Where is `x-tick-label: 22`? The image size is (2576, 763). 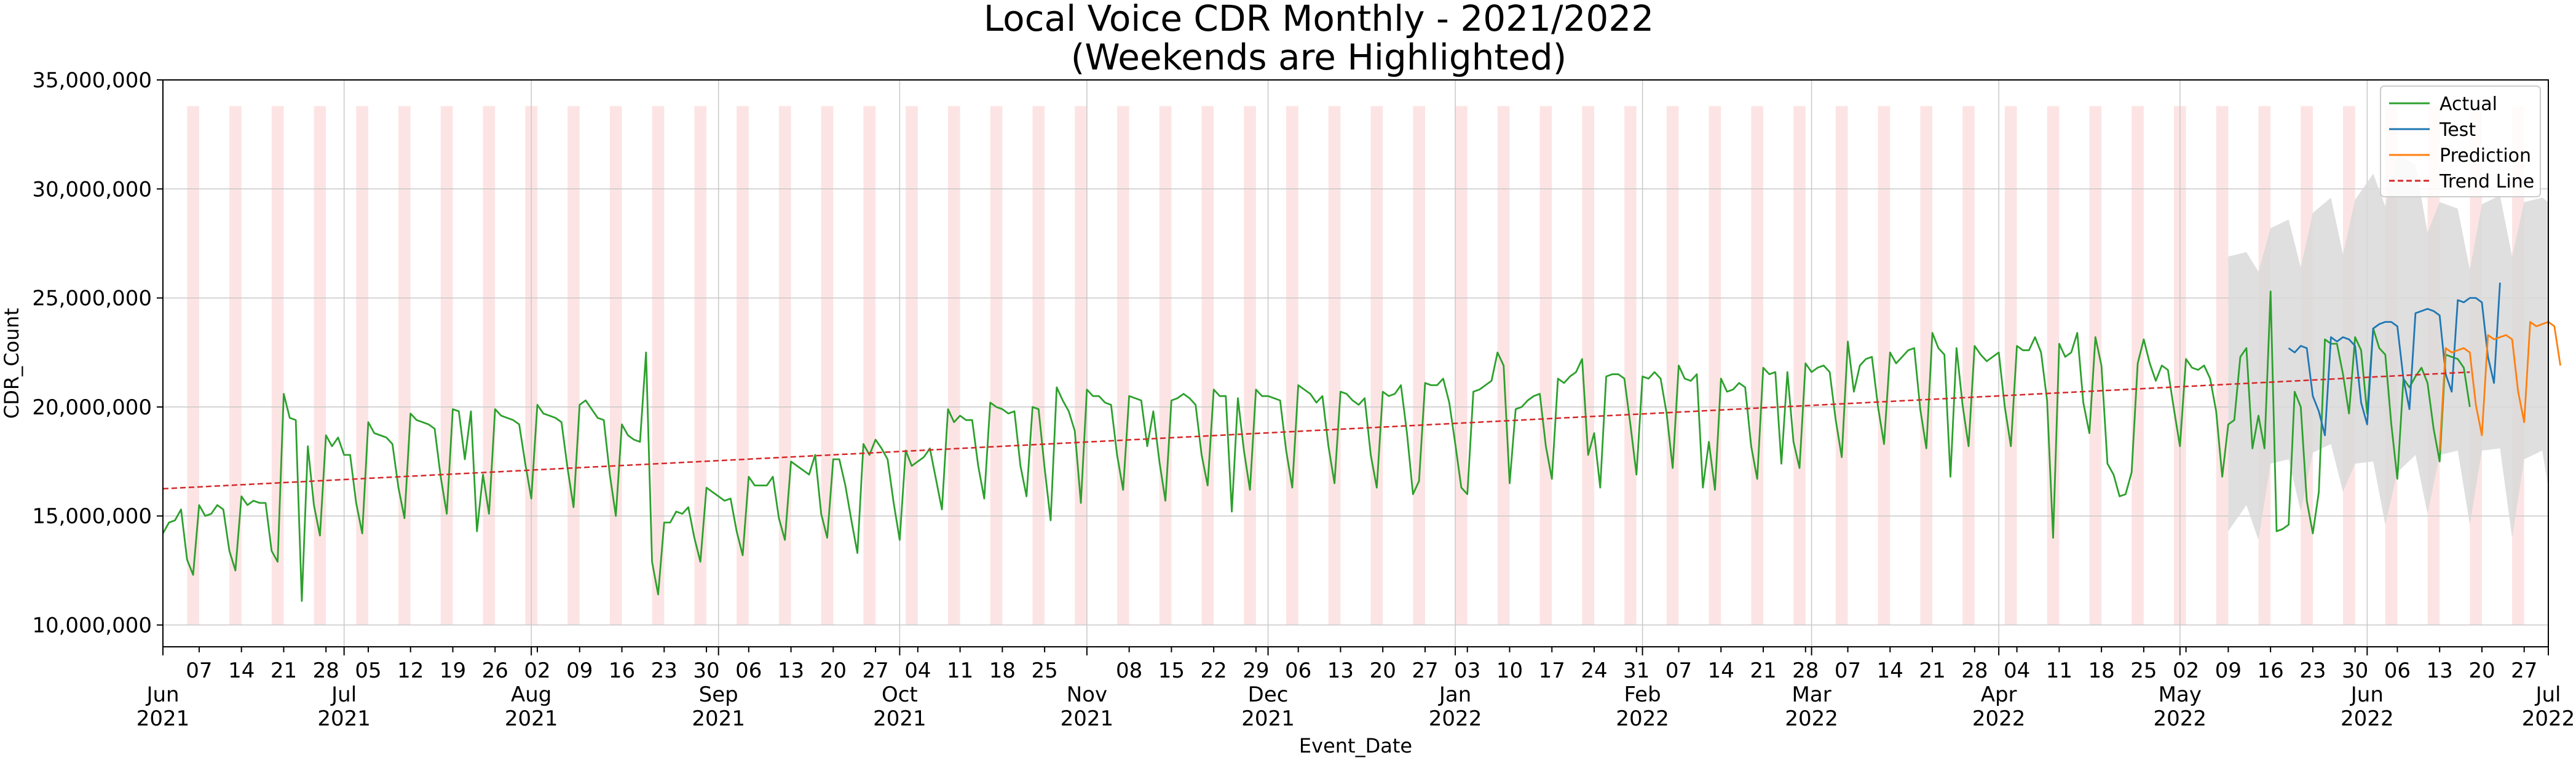 x-tick-label: 22 is located at coordinates (1214, 671).